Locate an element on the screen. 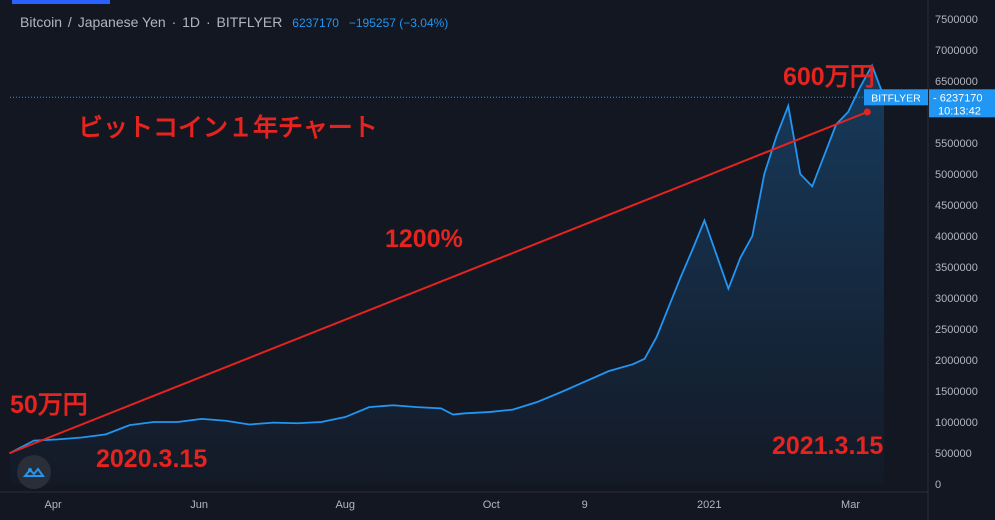  exchange-tag-label: BITFLYER is located at coordinates (896, 98).